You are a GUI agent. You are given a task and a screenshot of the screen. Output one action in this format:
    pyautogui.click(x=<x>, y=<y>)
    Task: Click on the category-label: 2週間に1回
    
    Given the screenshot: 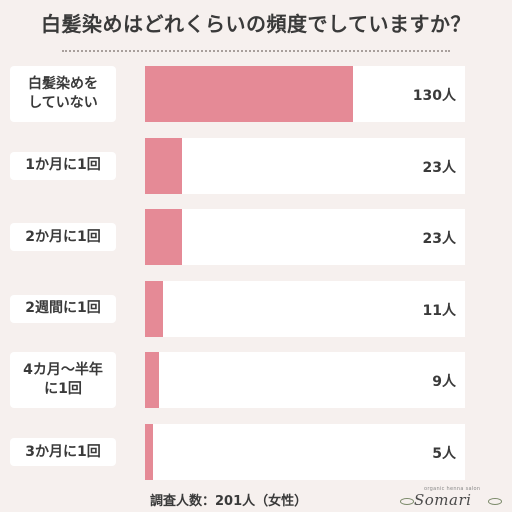 What is the action you would take?
    pyautogui.click(x=63, y=308)
    